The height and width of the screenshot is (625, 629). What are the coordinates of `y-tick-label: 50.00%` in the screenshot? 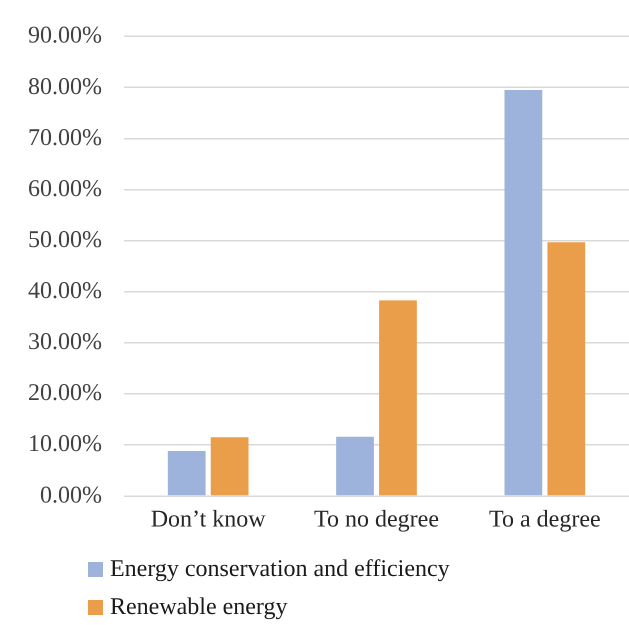 It's located at (65, 239).